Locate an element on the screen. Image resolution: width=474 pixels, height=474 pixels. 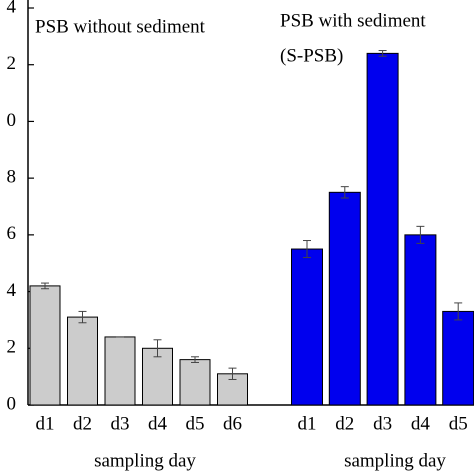
panel-title: PSB with sediment is located at coordinates (353, 20).